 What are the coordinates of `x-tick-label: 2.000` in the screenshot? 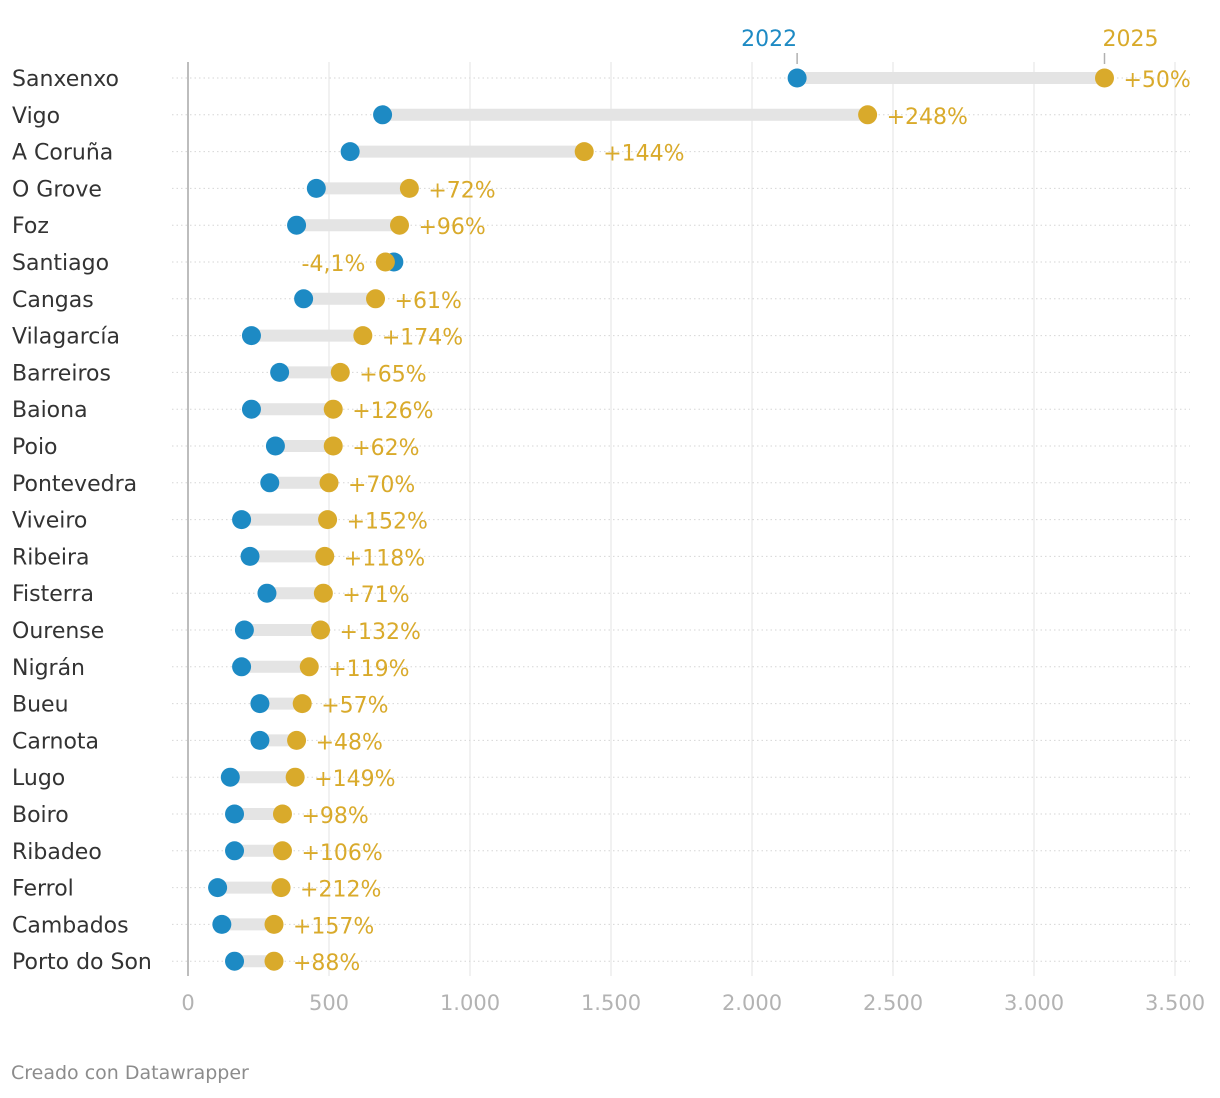 It's located at (752, 1003).